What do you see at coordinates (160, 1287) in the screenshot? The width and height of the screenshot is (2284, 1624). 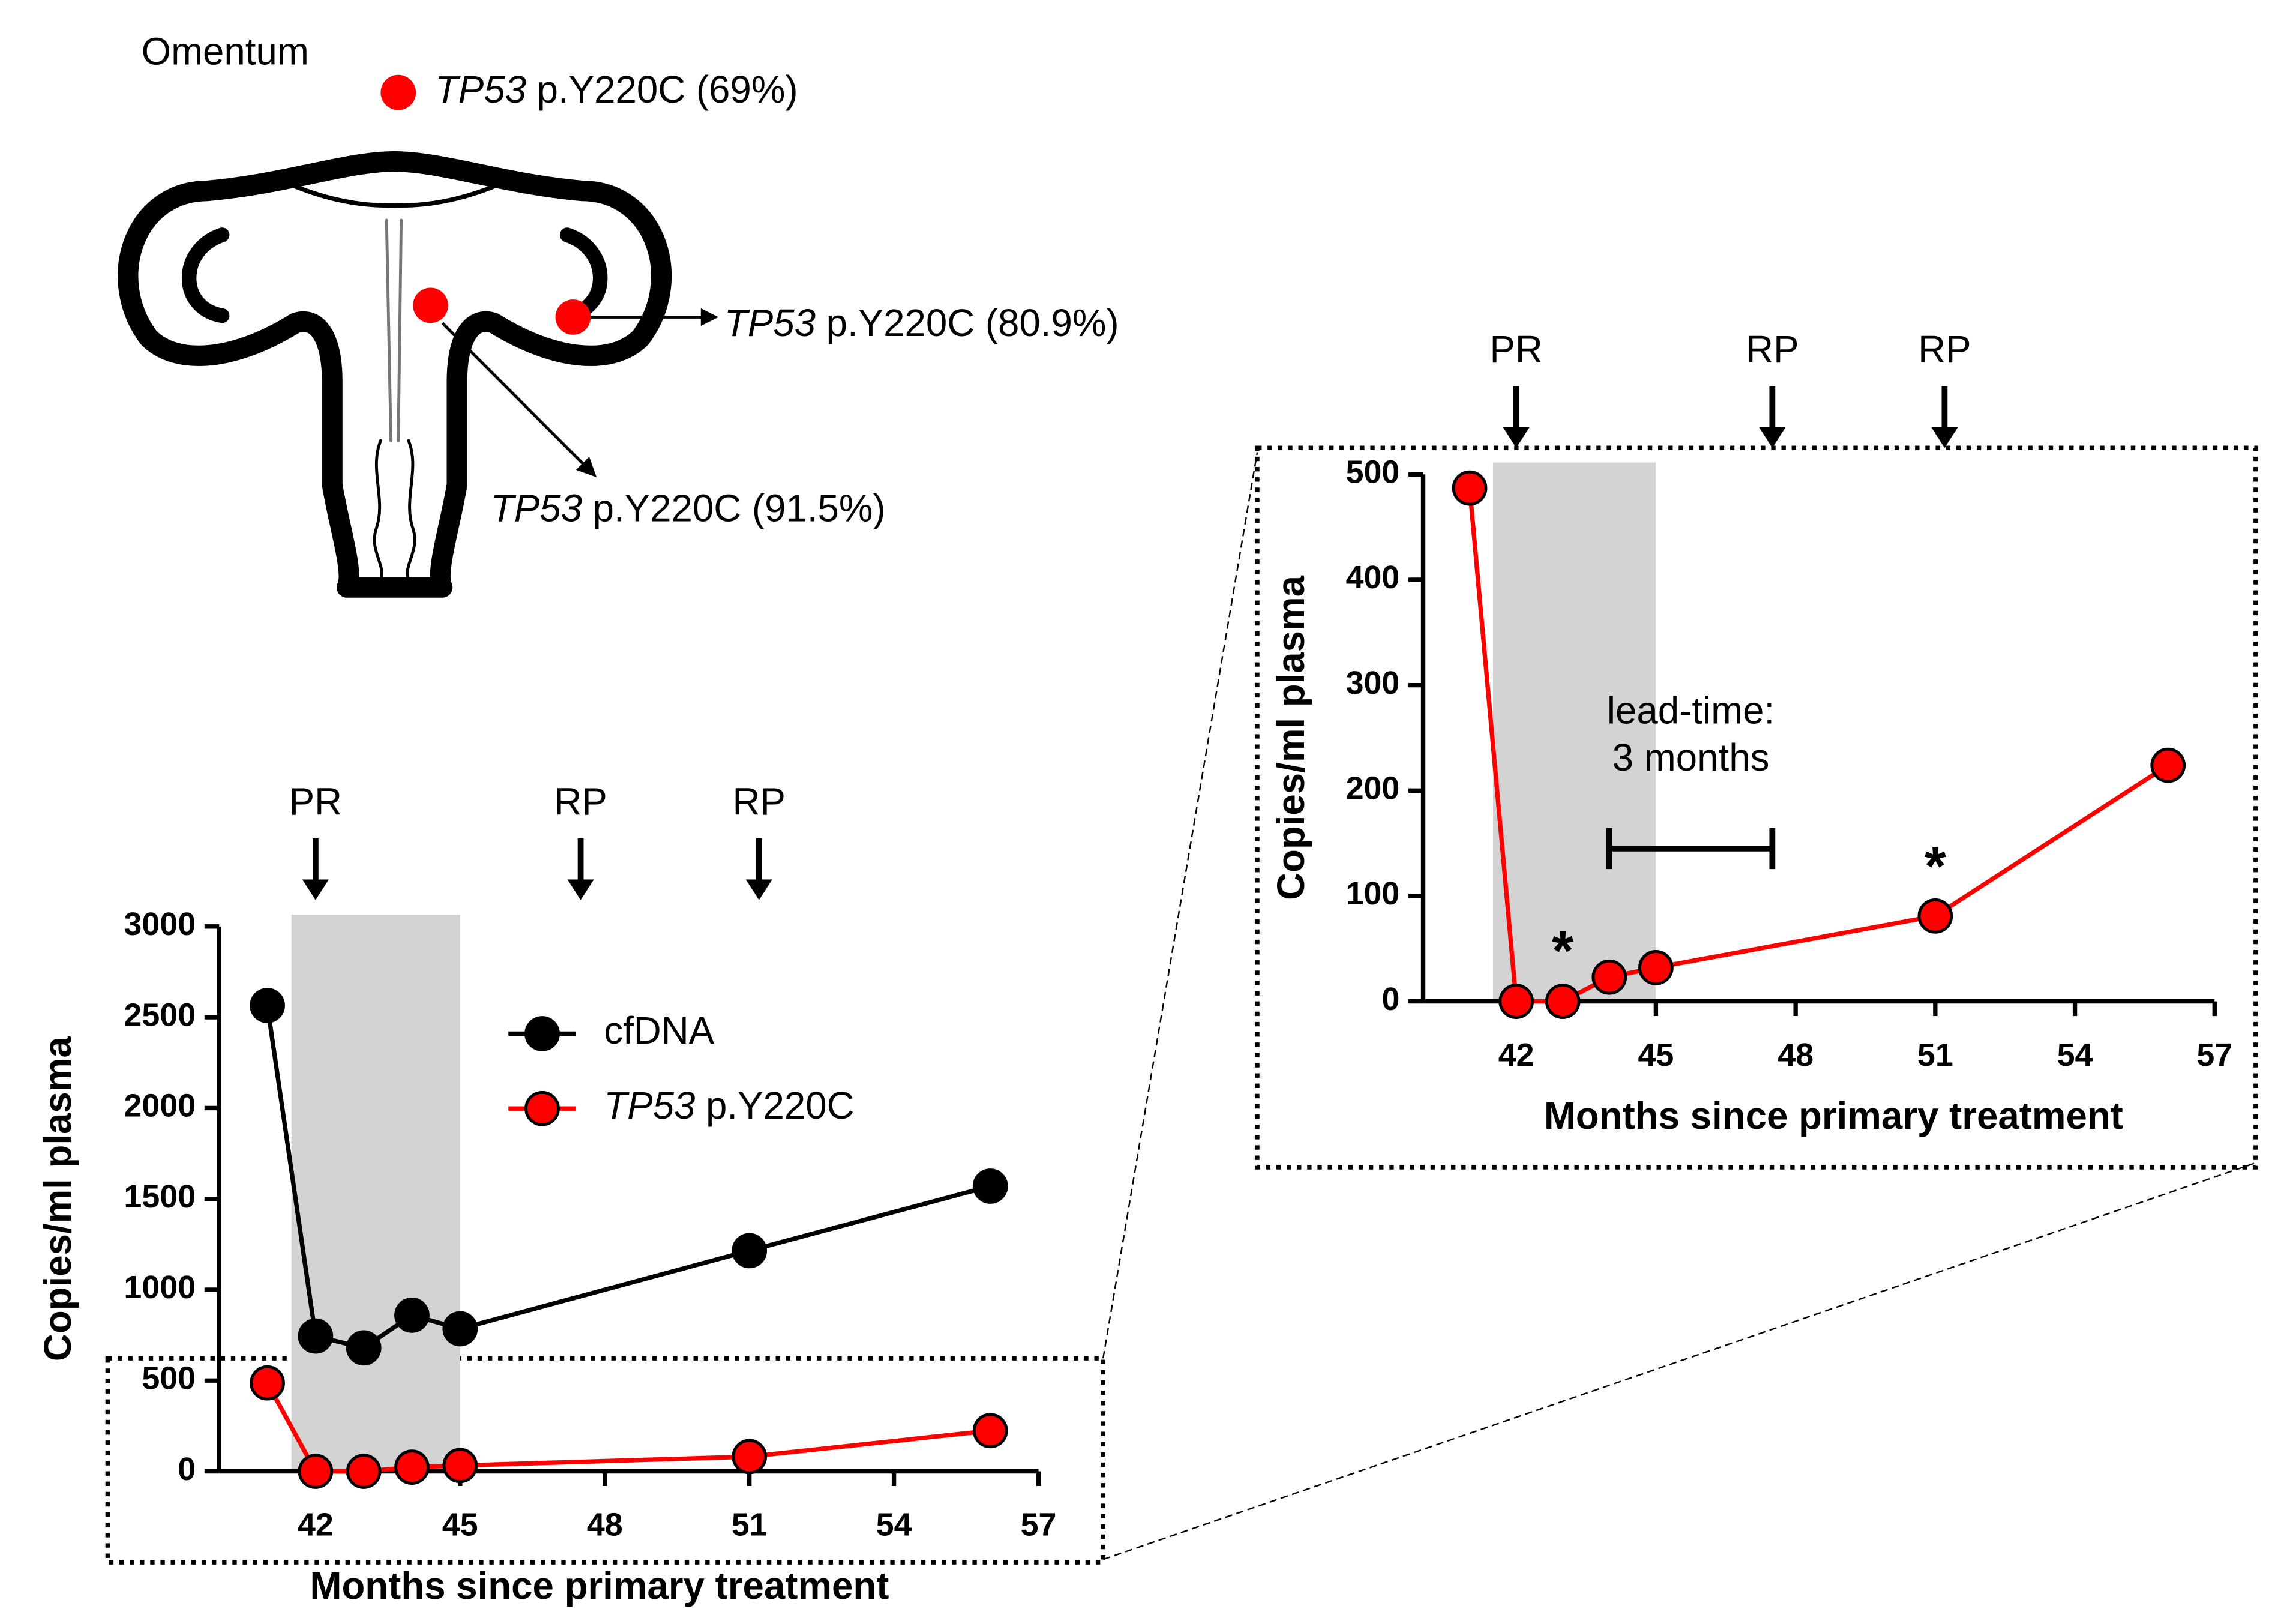 I see `y-tick-label: 1000` at bounding box center [160, 1287].